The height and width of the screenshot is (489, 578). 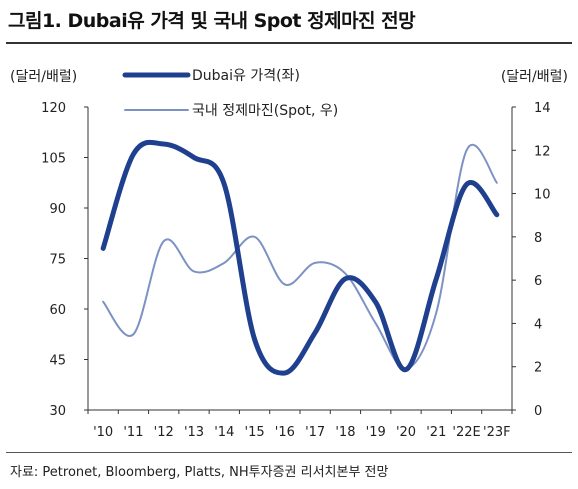 What do you see at coordinates (406, 432) in the screenshot?
I see `x-tick-label: '20` at bounding box center [406, 432].